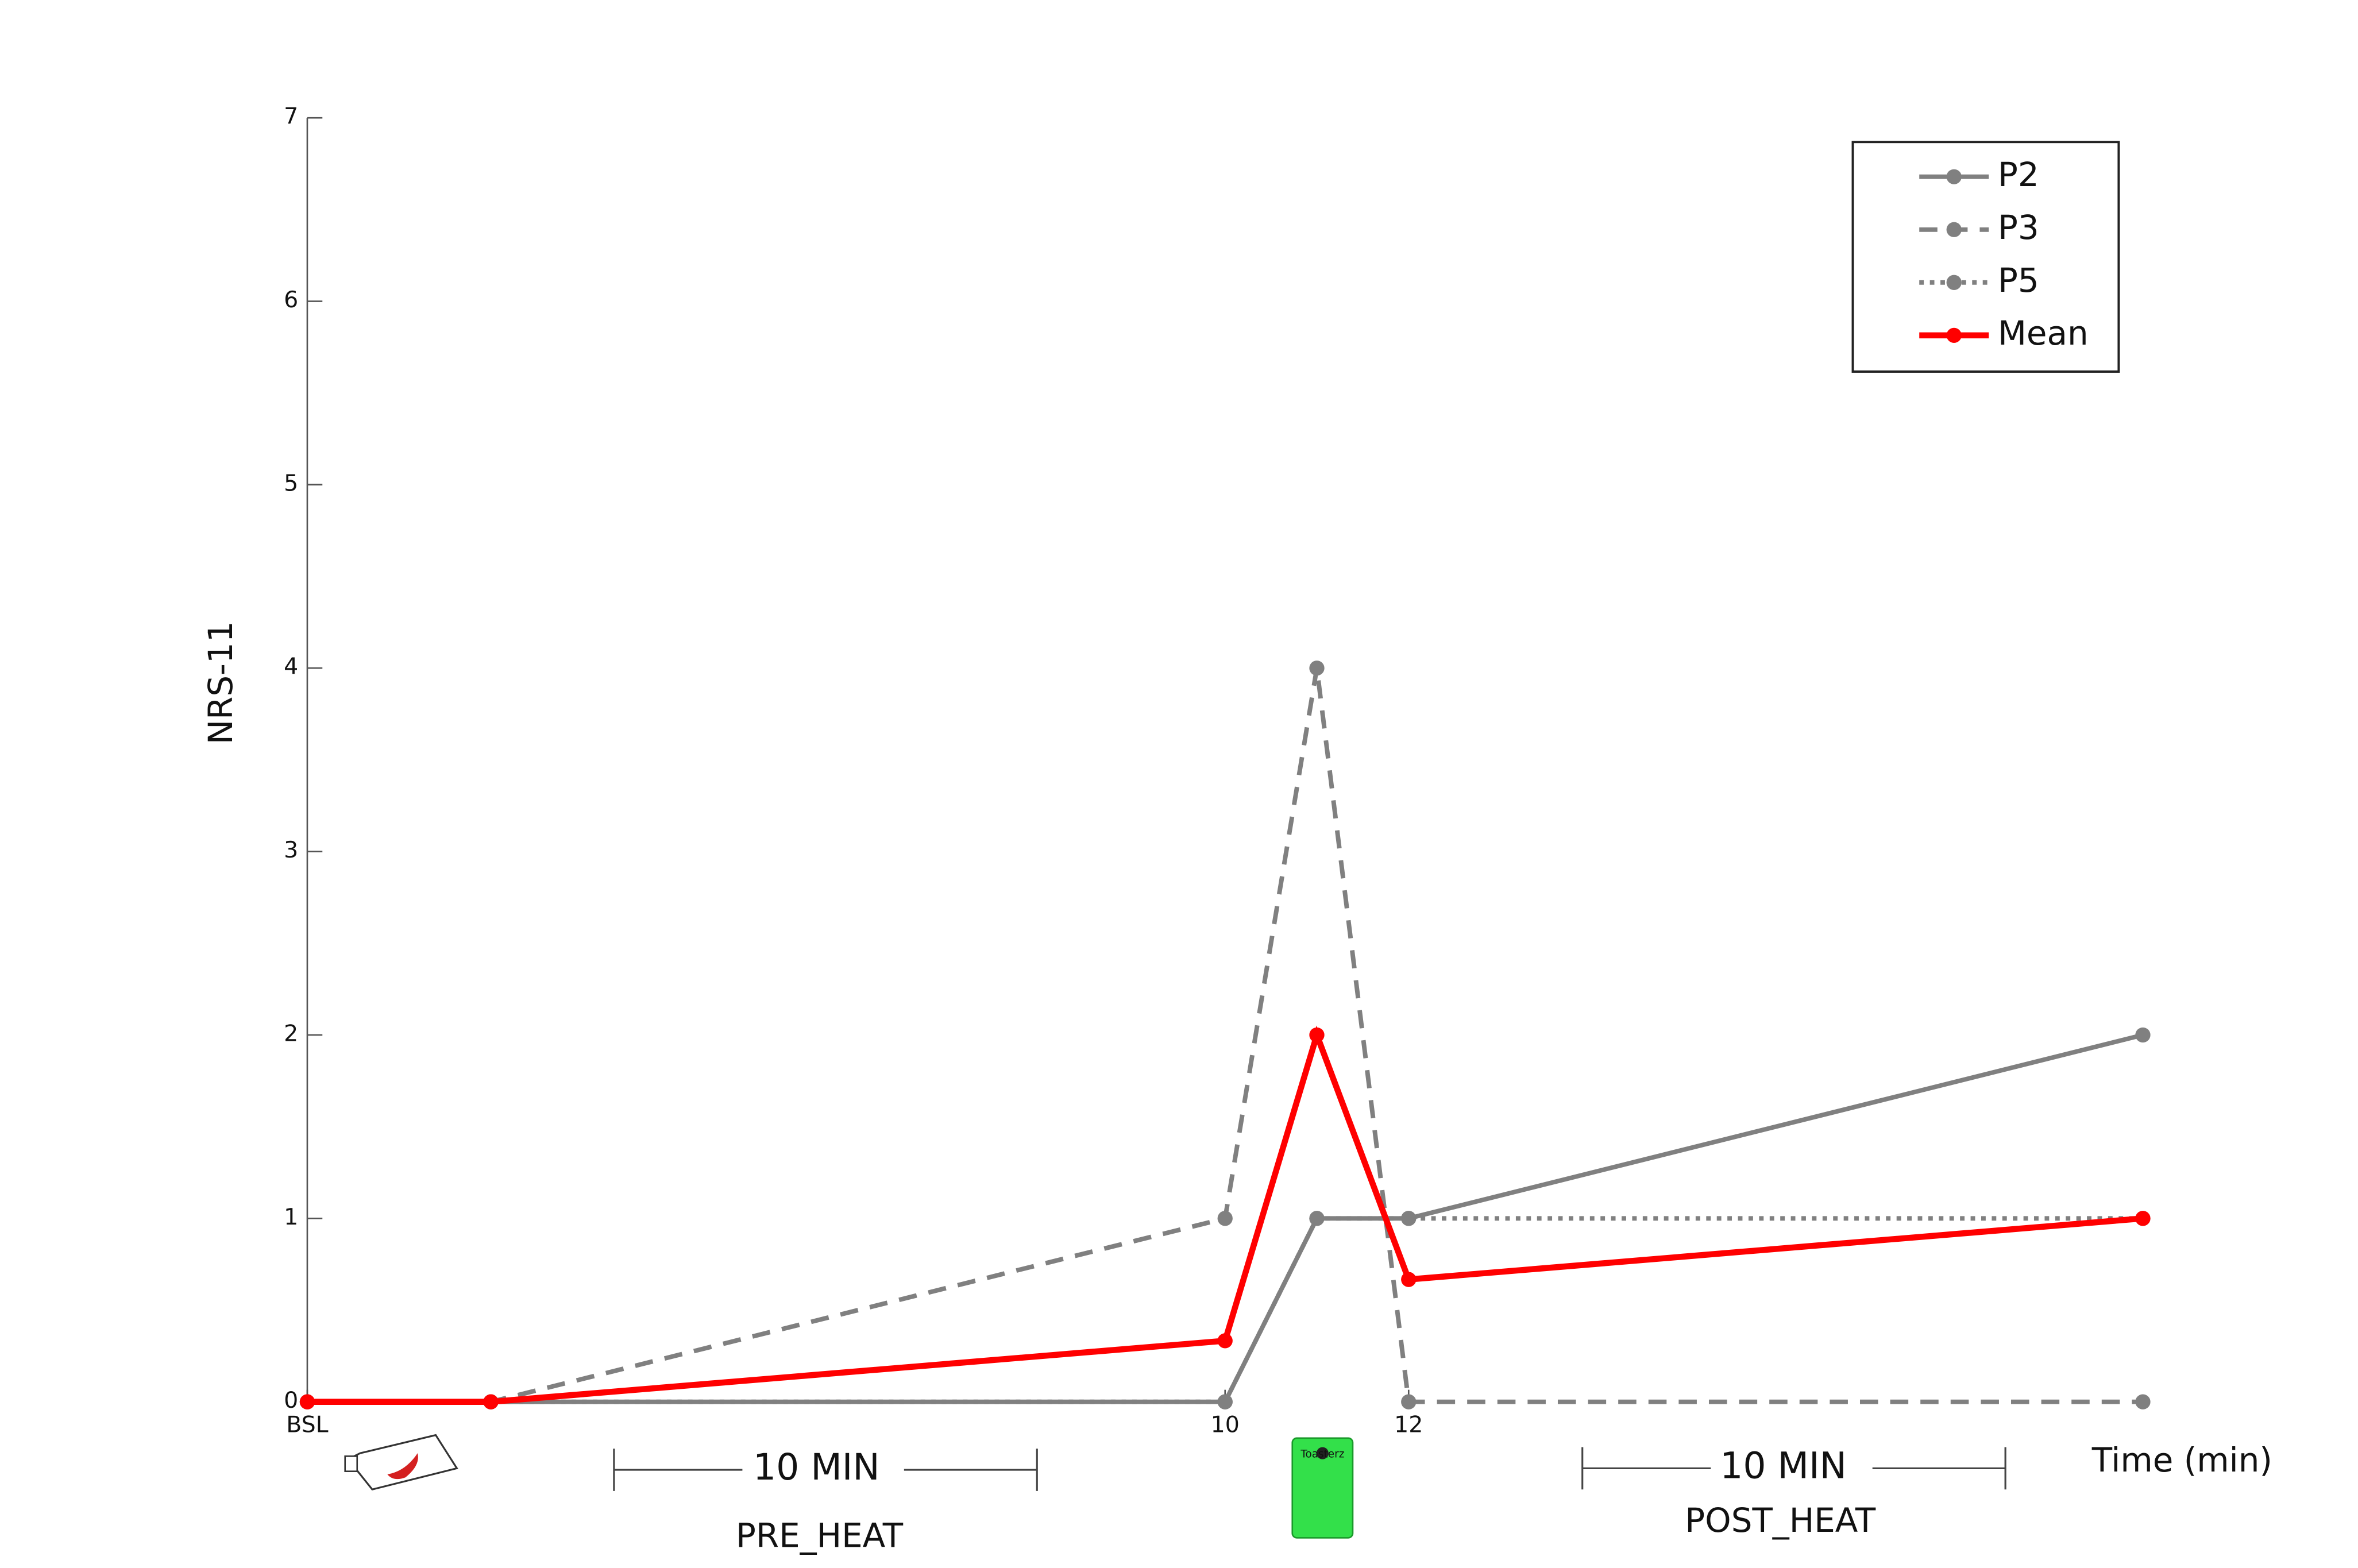 The height and width of the screenshot is (1568, 2358). Describe the element at coordinates (1322, 1488) in the screenshot. I see `heat-pack-icon` at that location.